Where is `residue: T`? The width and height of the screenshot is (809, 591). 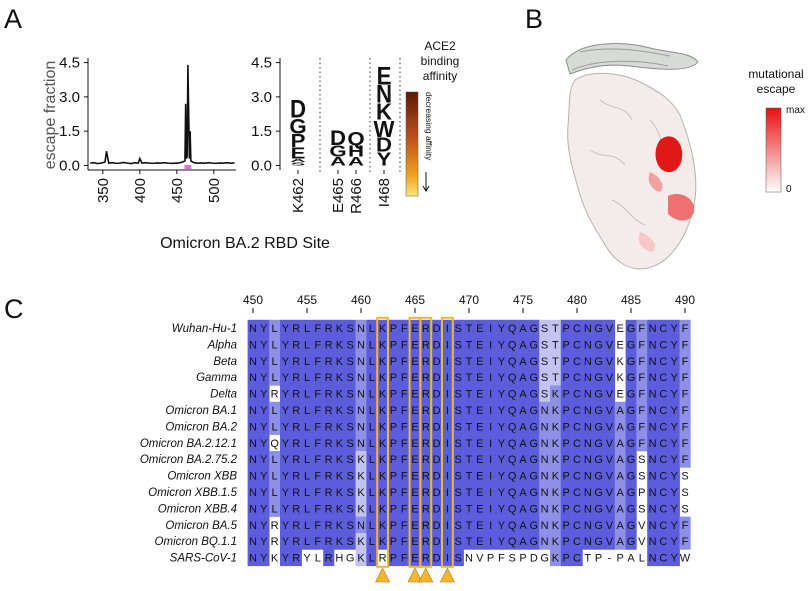 residue: T is located at coordinates (555, 345).